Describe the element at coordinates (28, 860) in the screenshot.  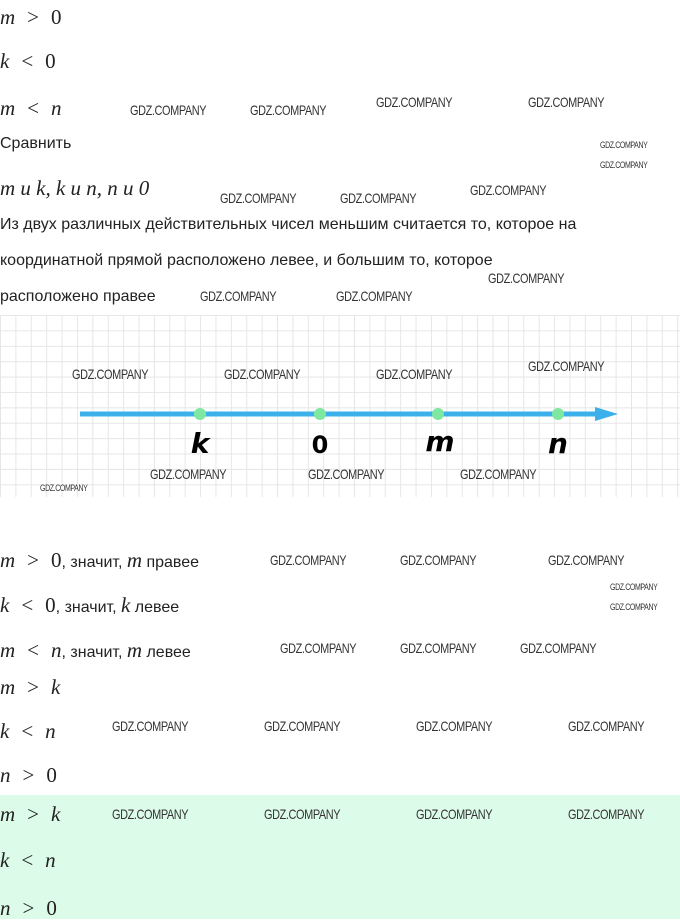
I see `answer-2: k < n` at that location.